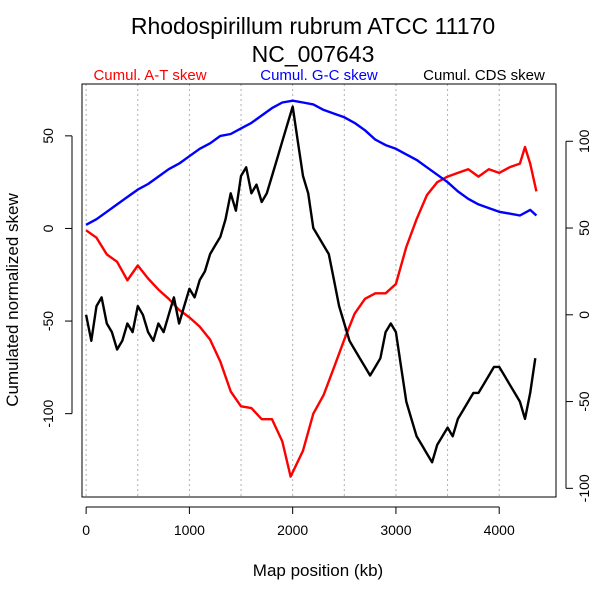  Describe the element at coordinates (484, 75) in the screenshot. I see `legend-cds-skew: Cumul. CDS skew` at that location.